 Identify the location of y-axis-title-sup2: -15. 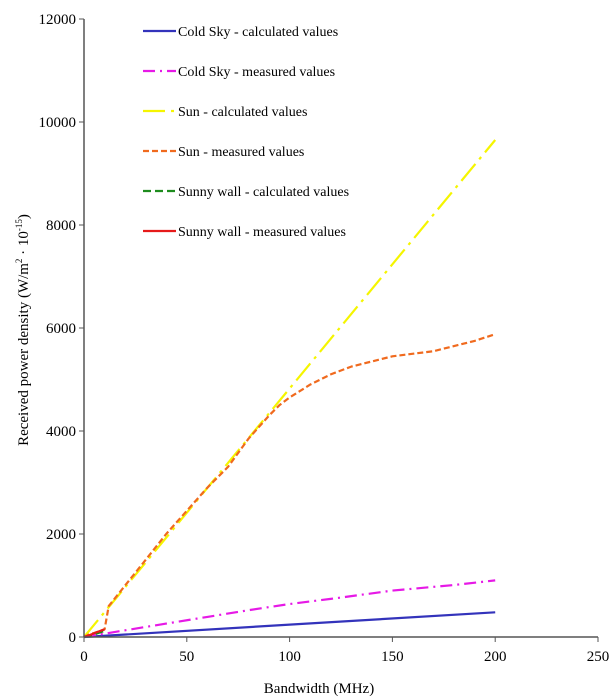
(19, 225).